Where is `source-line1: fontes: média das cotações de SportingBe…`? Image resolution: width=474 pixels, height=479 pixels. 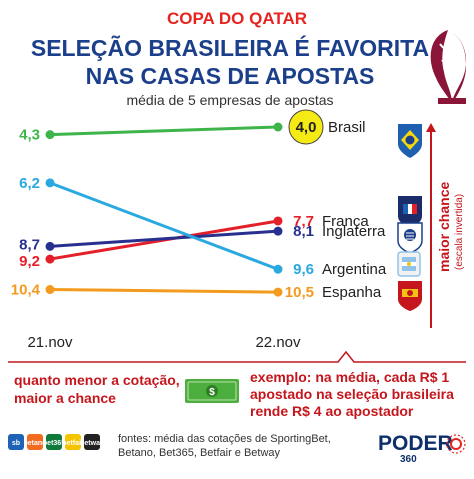 source-line1: fontes: média das cotações de SportingBe… is located at coordinates (224, 439).